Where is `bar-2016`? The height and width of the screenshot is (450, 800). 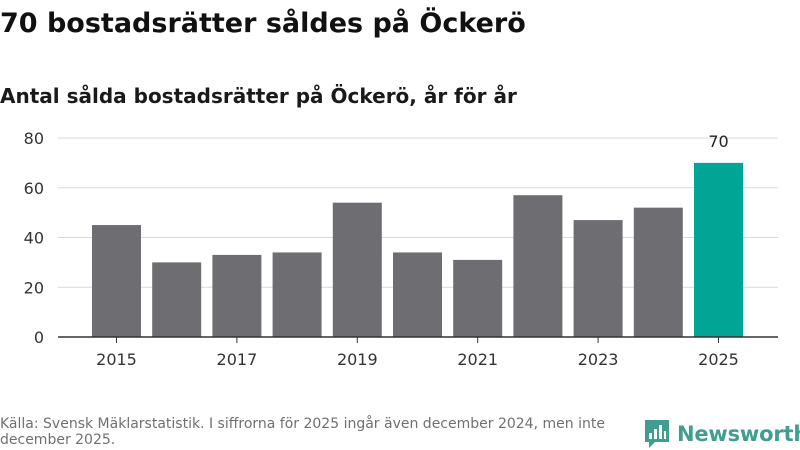 bar-2016 is located at coordinates (177, 299).